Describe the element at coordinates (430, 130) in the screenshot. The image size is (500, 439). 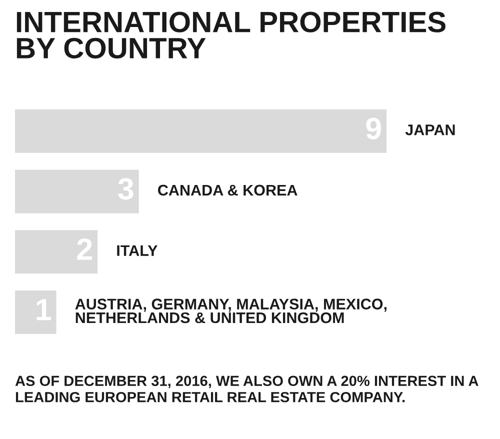
I see `y-tick-label: JAPAN` at that location.